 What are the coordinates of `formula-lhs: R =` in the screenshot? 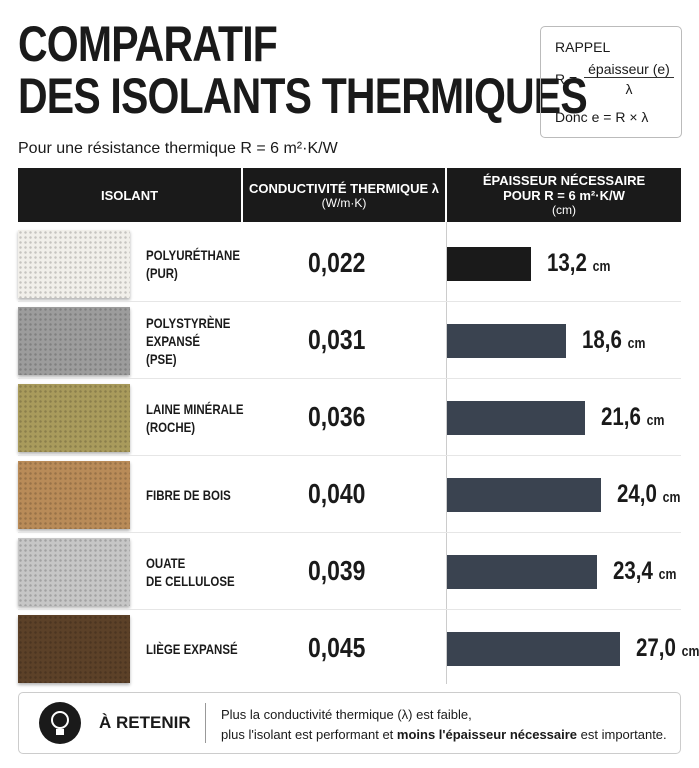 It's located at (566, 79).